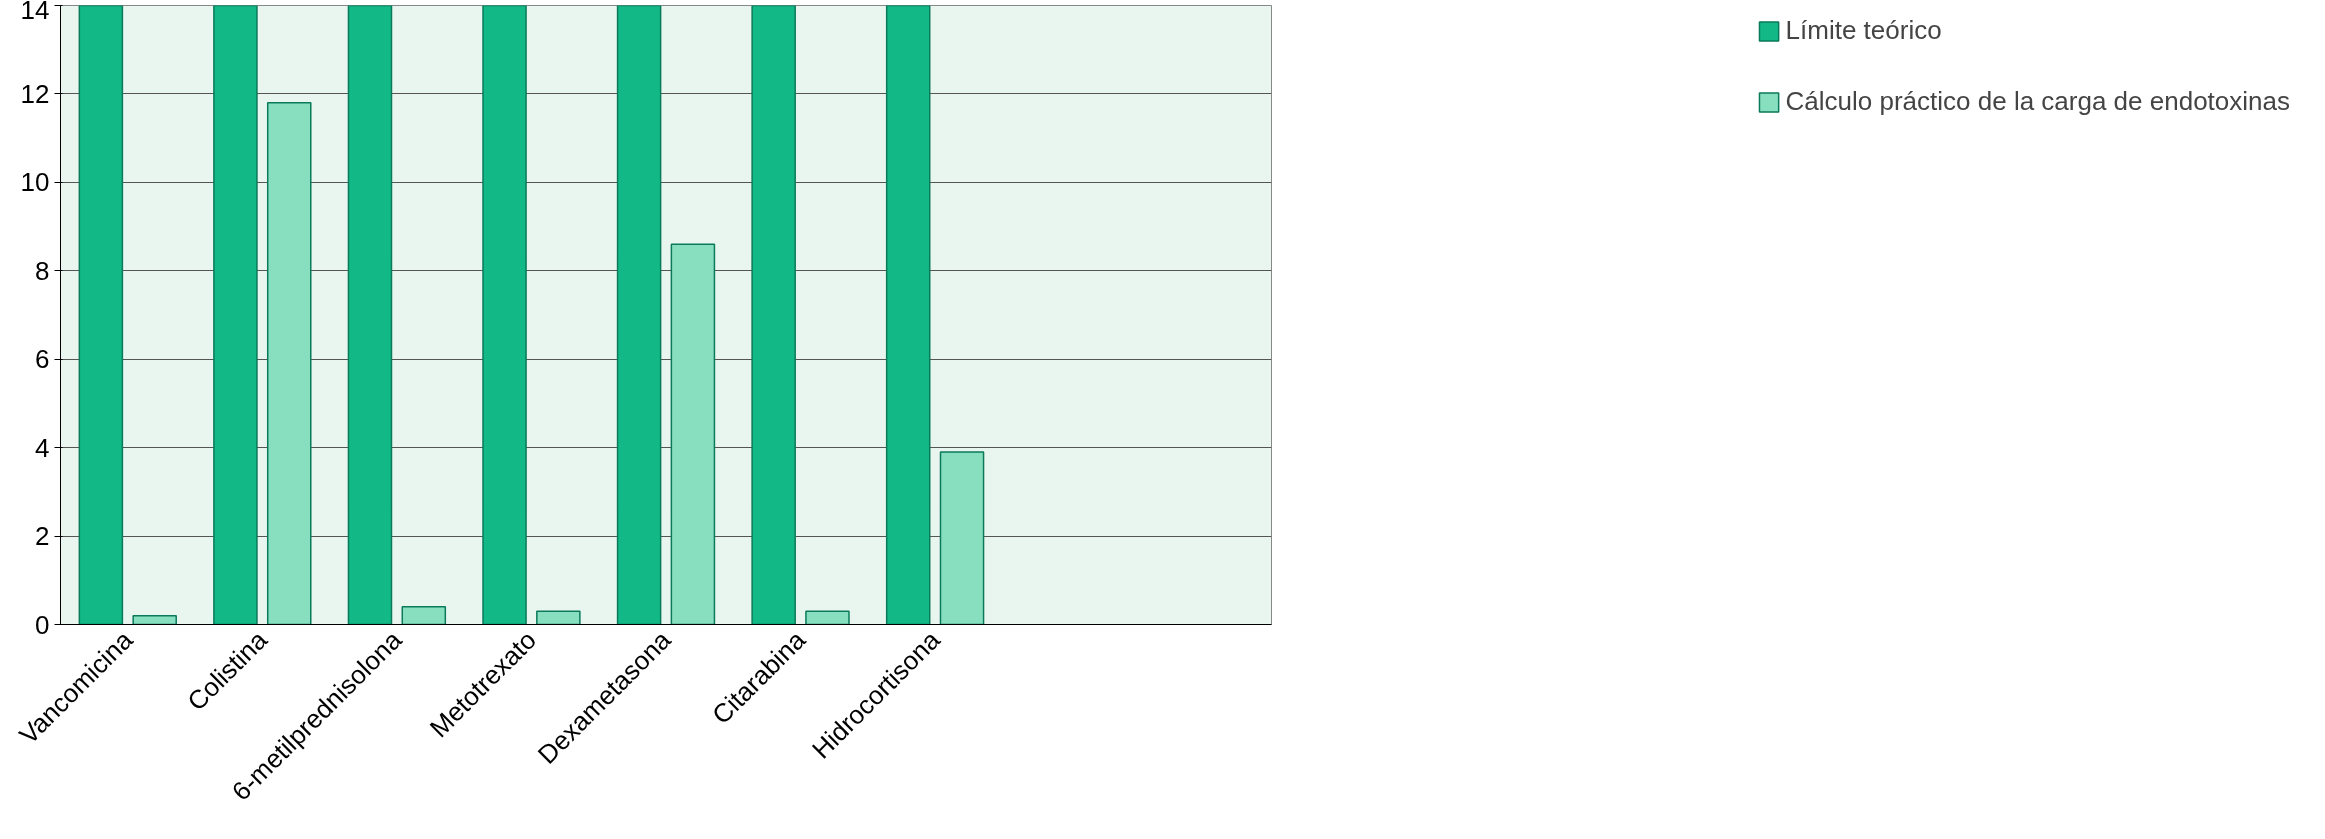 This screenshot has width=2325, height=839. I want to click on y-tick-label: 10, so click(35, 182).